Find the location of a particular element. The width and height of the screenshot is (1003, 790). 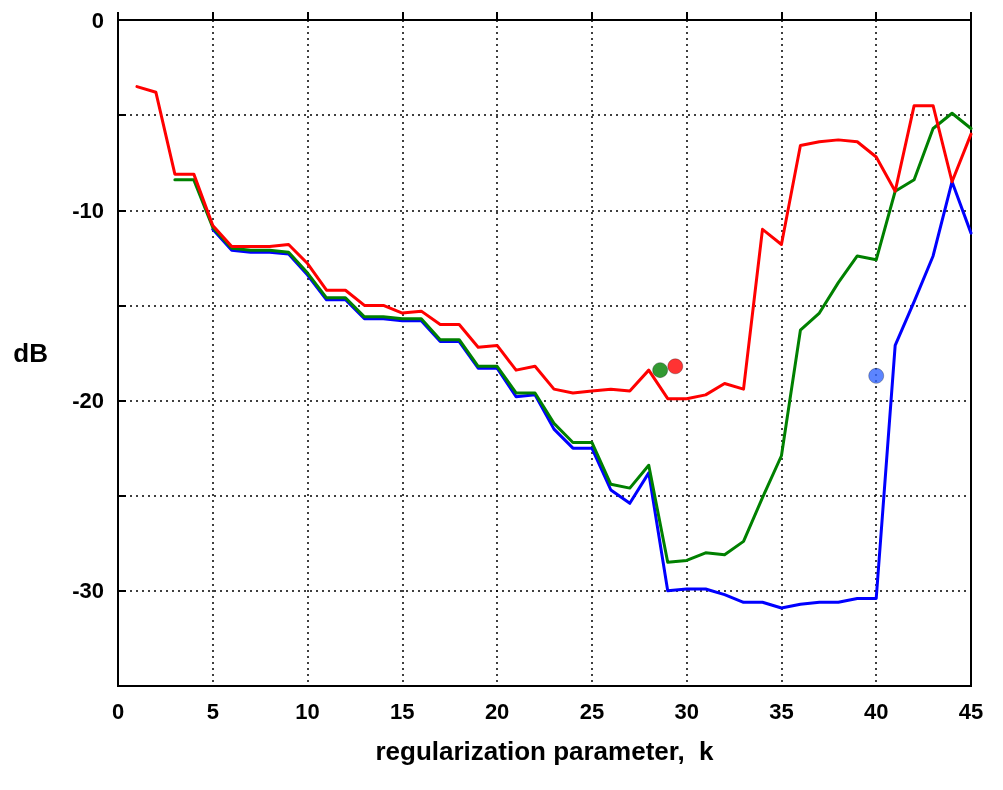

y-tick-label: 0 is located at coordinates (97, 20).